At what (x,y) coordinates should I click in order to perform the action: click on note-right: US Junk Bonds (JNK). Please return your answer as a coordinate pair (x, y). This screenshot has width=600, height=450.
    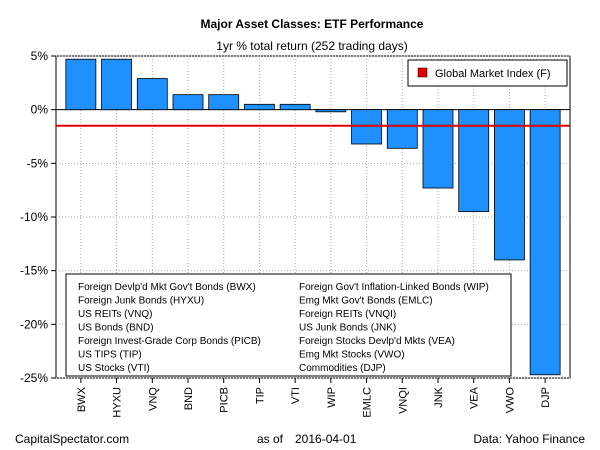
    Looking at the image, I should click on (347, 328).